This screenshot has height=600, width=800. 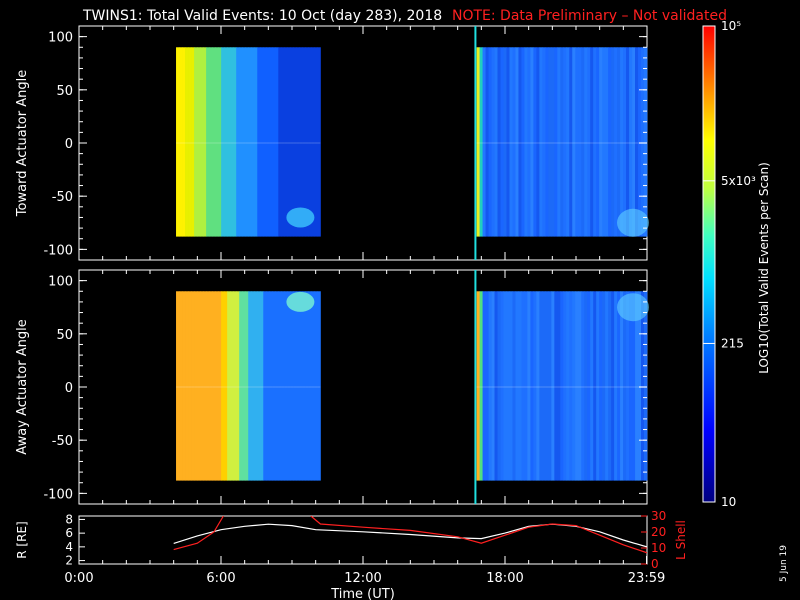 I want to click on r-tick-label: 8, so click(x=69, y=519).